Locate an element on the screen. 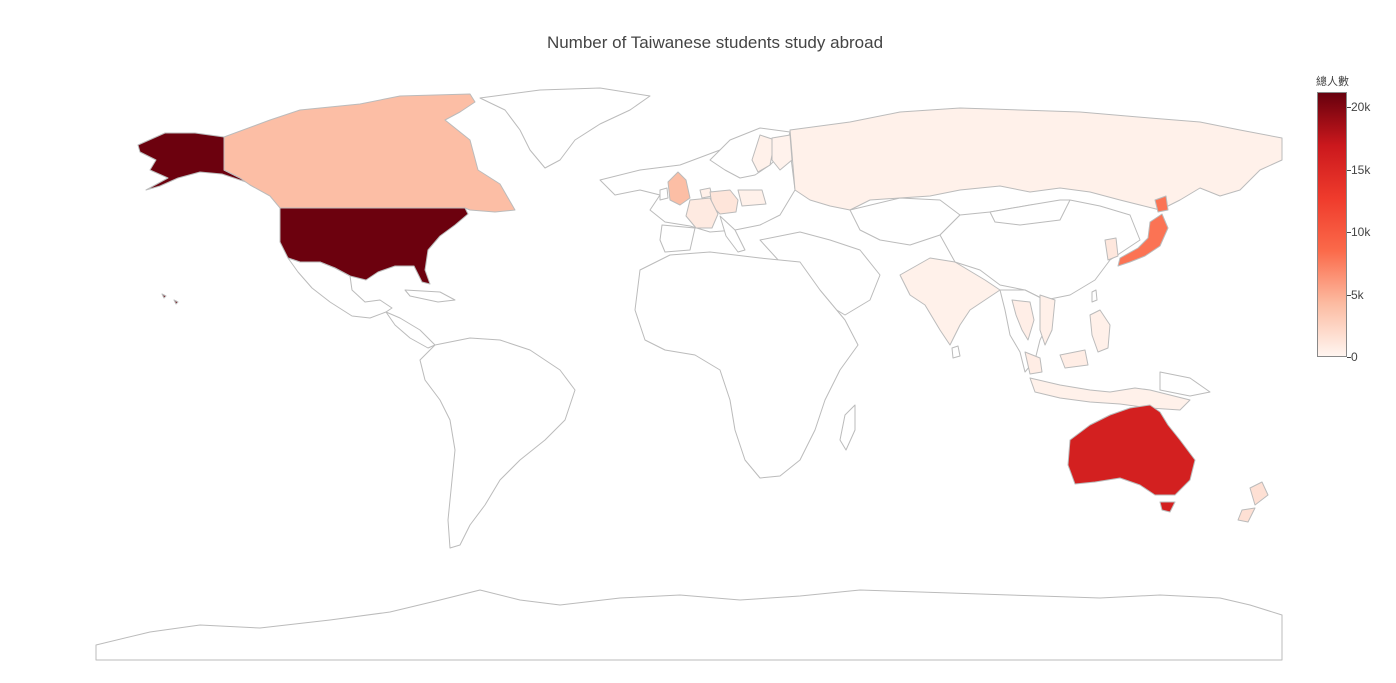 Image resolution: width=1396 pixels, height=683 pixels. country-greenland is located at coordinates (565, 128).